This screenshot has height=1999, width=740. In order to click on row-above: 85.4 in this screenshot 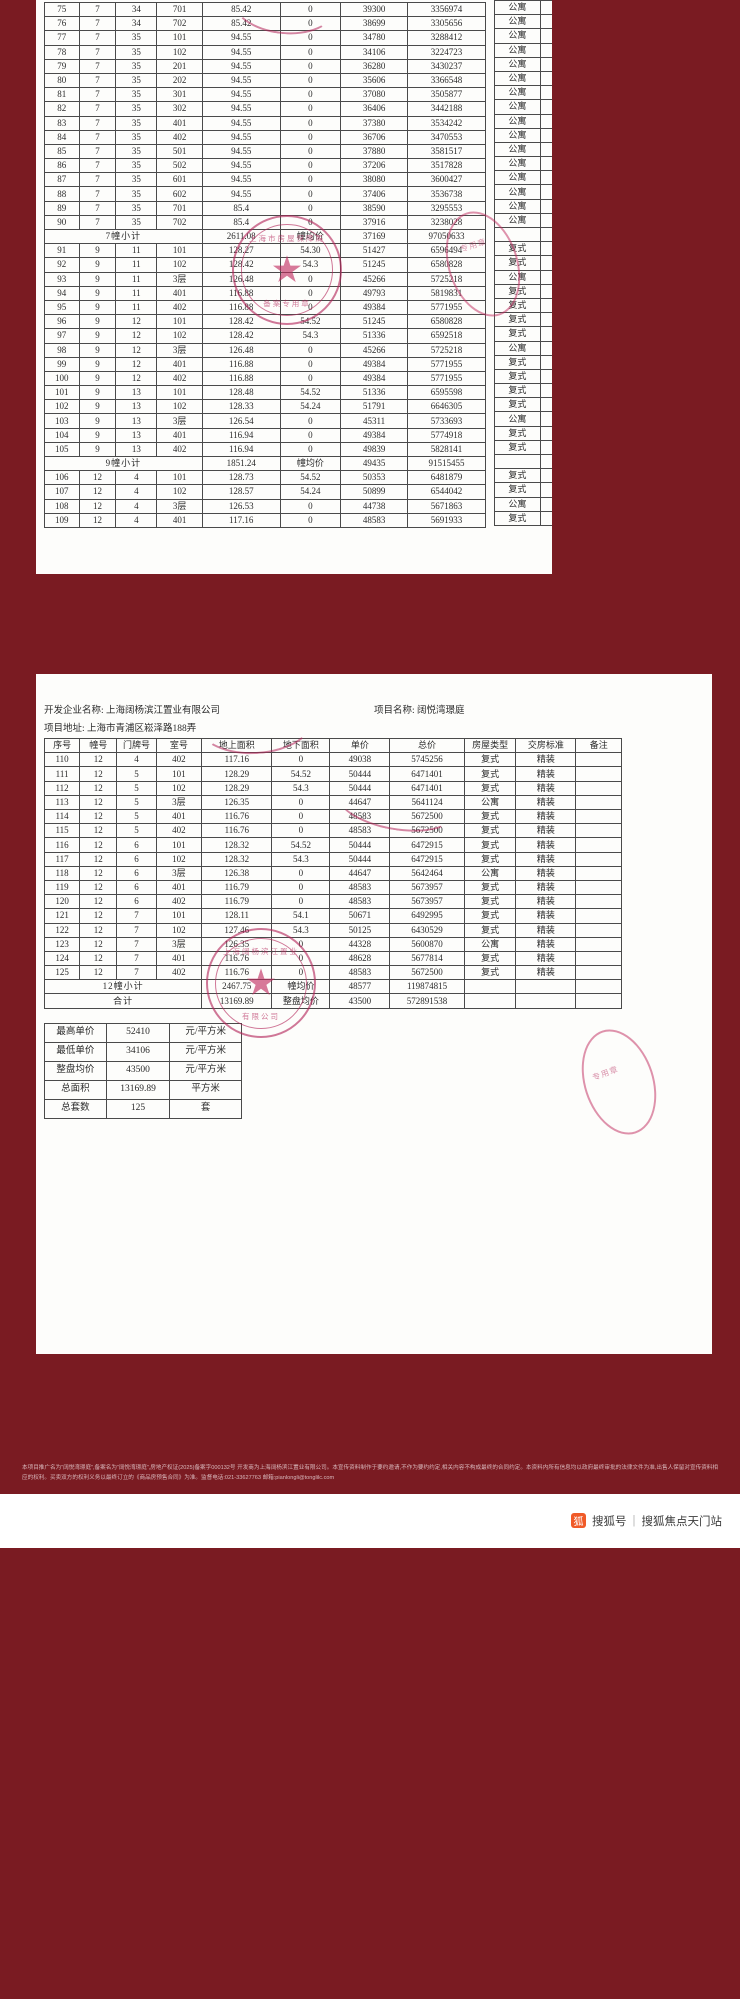, I will do `click(241, 222)`.